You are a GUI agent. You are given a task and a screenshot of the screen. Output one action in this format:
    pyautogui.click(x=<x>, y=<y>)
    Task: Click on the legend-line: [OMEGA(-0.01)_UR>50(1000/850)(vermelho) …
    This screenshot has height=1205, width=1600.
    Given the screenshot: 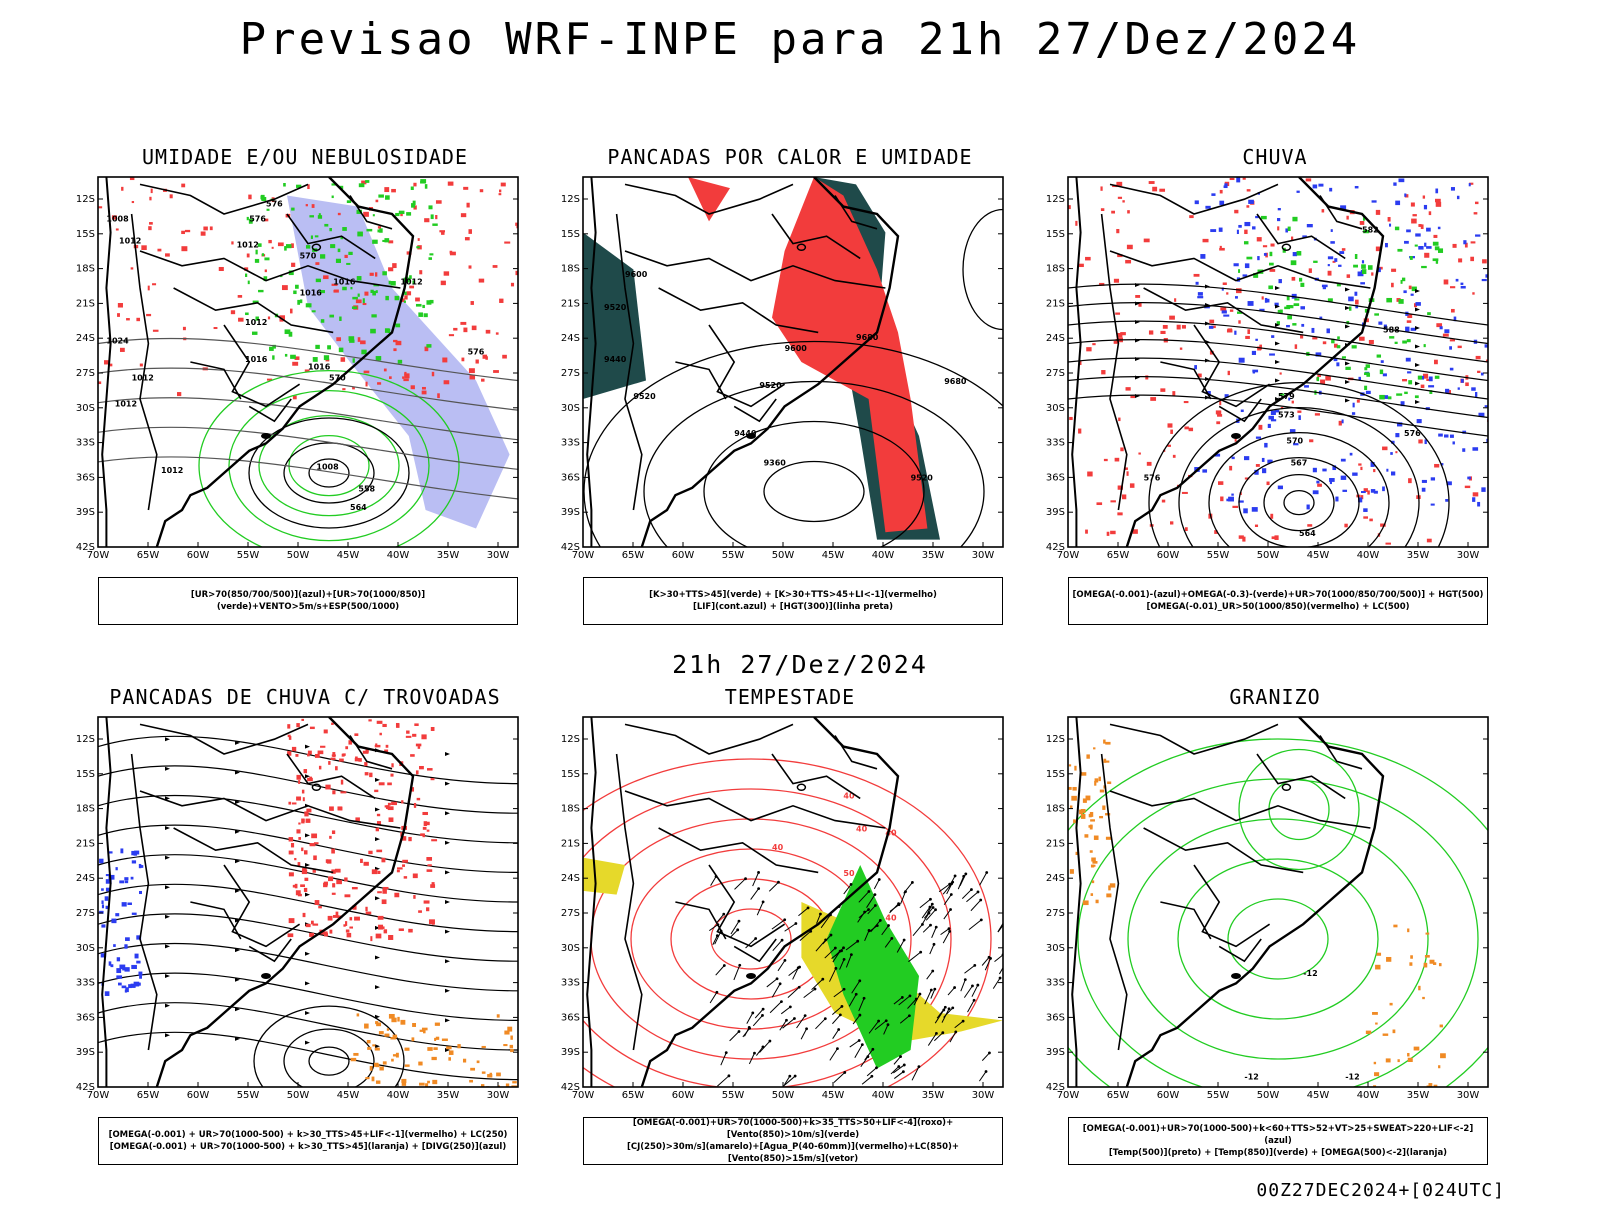 What is the action you would take?
    pyautogui.click(x=1278, y=607)
    